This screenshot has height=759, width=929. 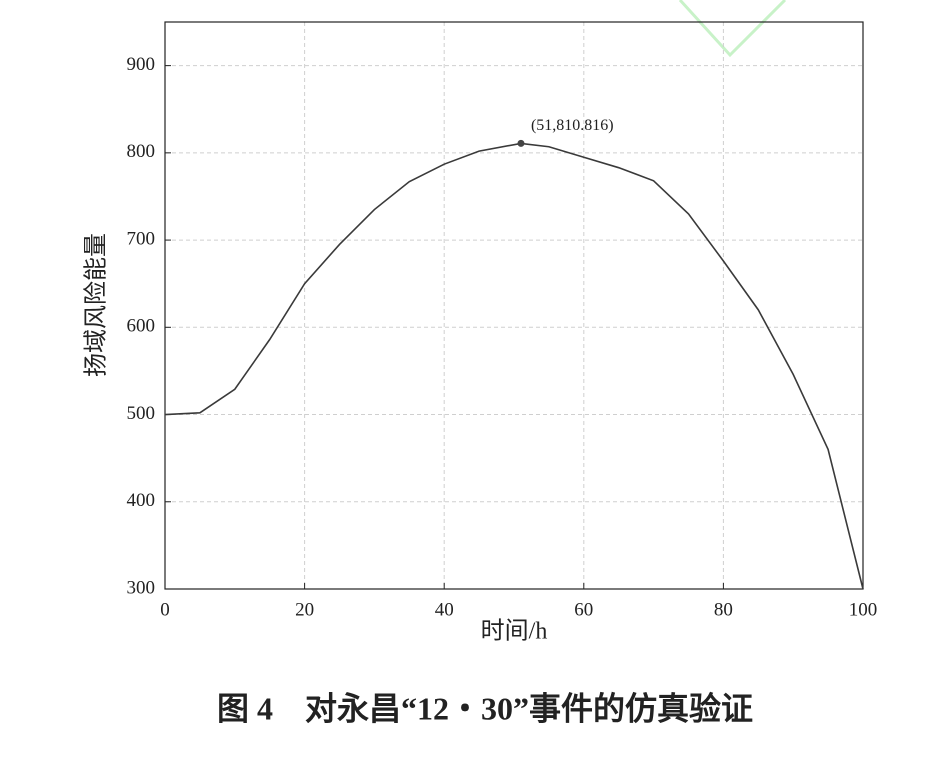 I want to click on x-tick-label: 40, so click(x=444, y=609).